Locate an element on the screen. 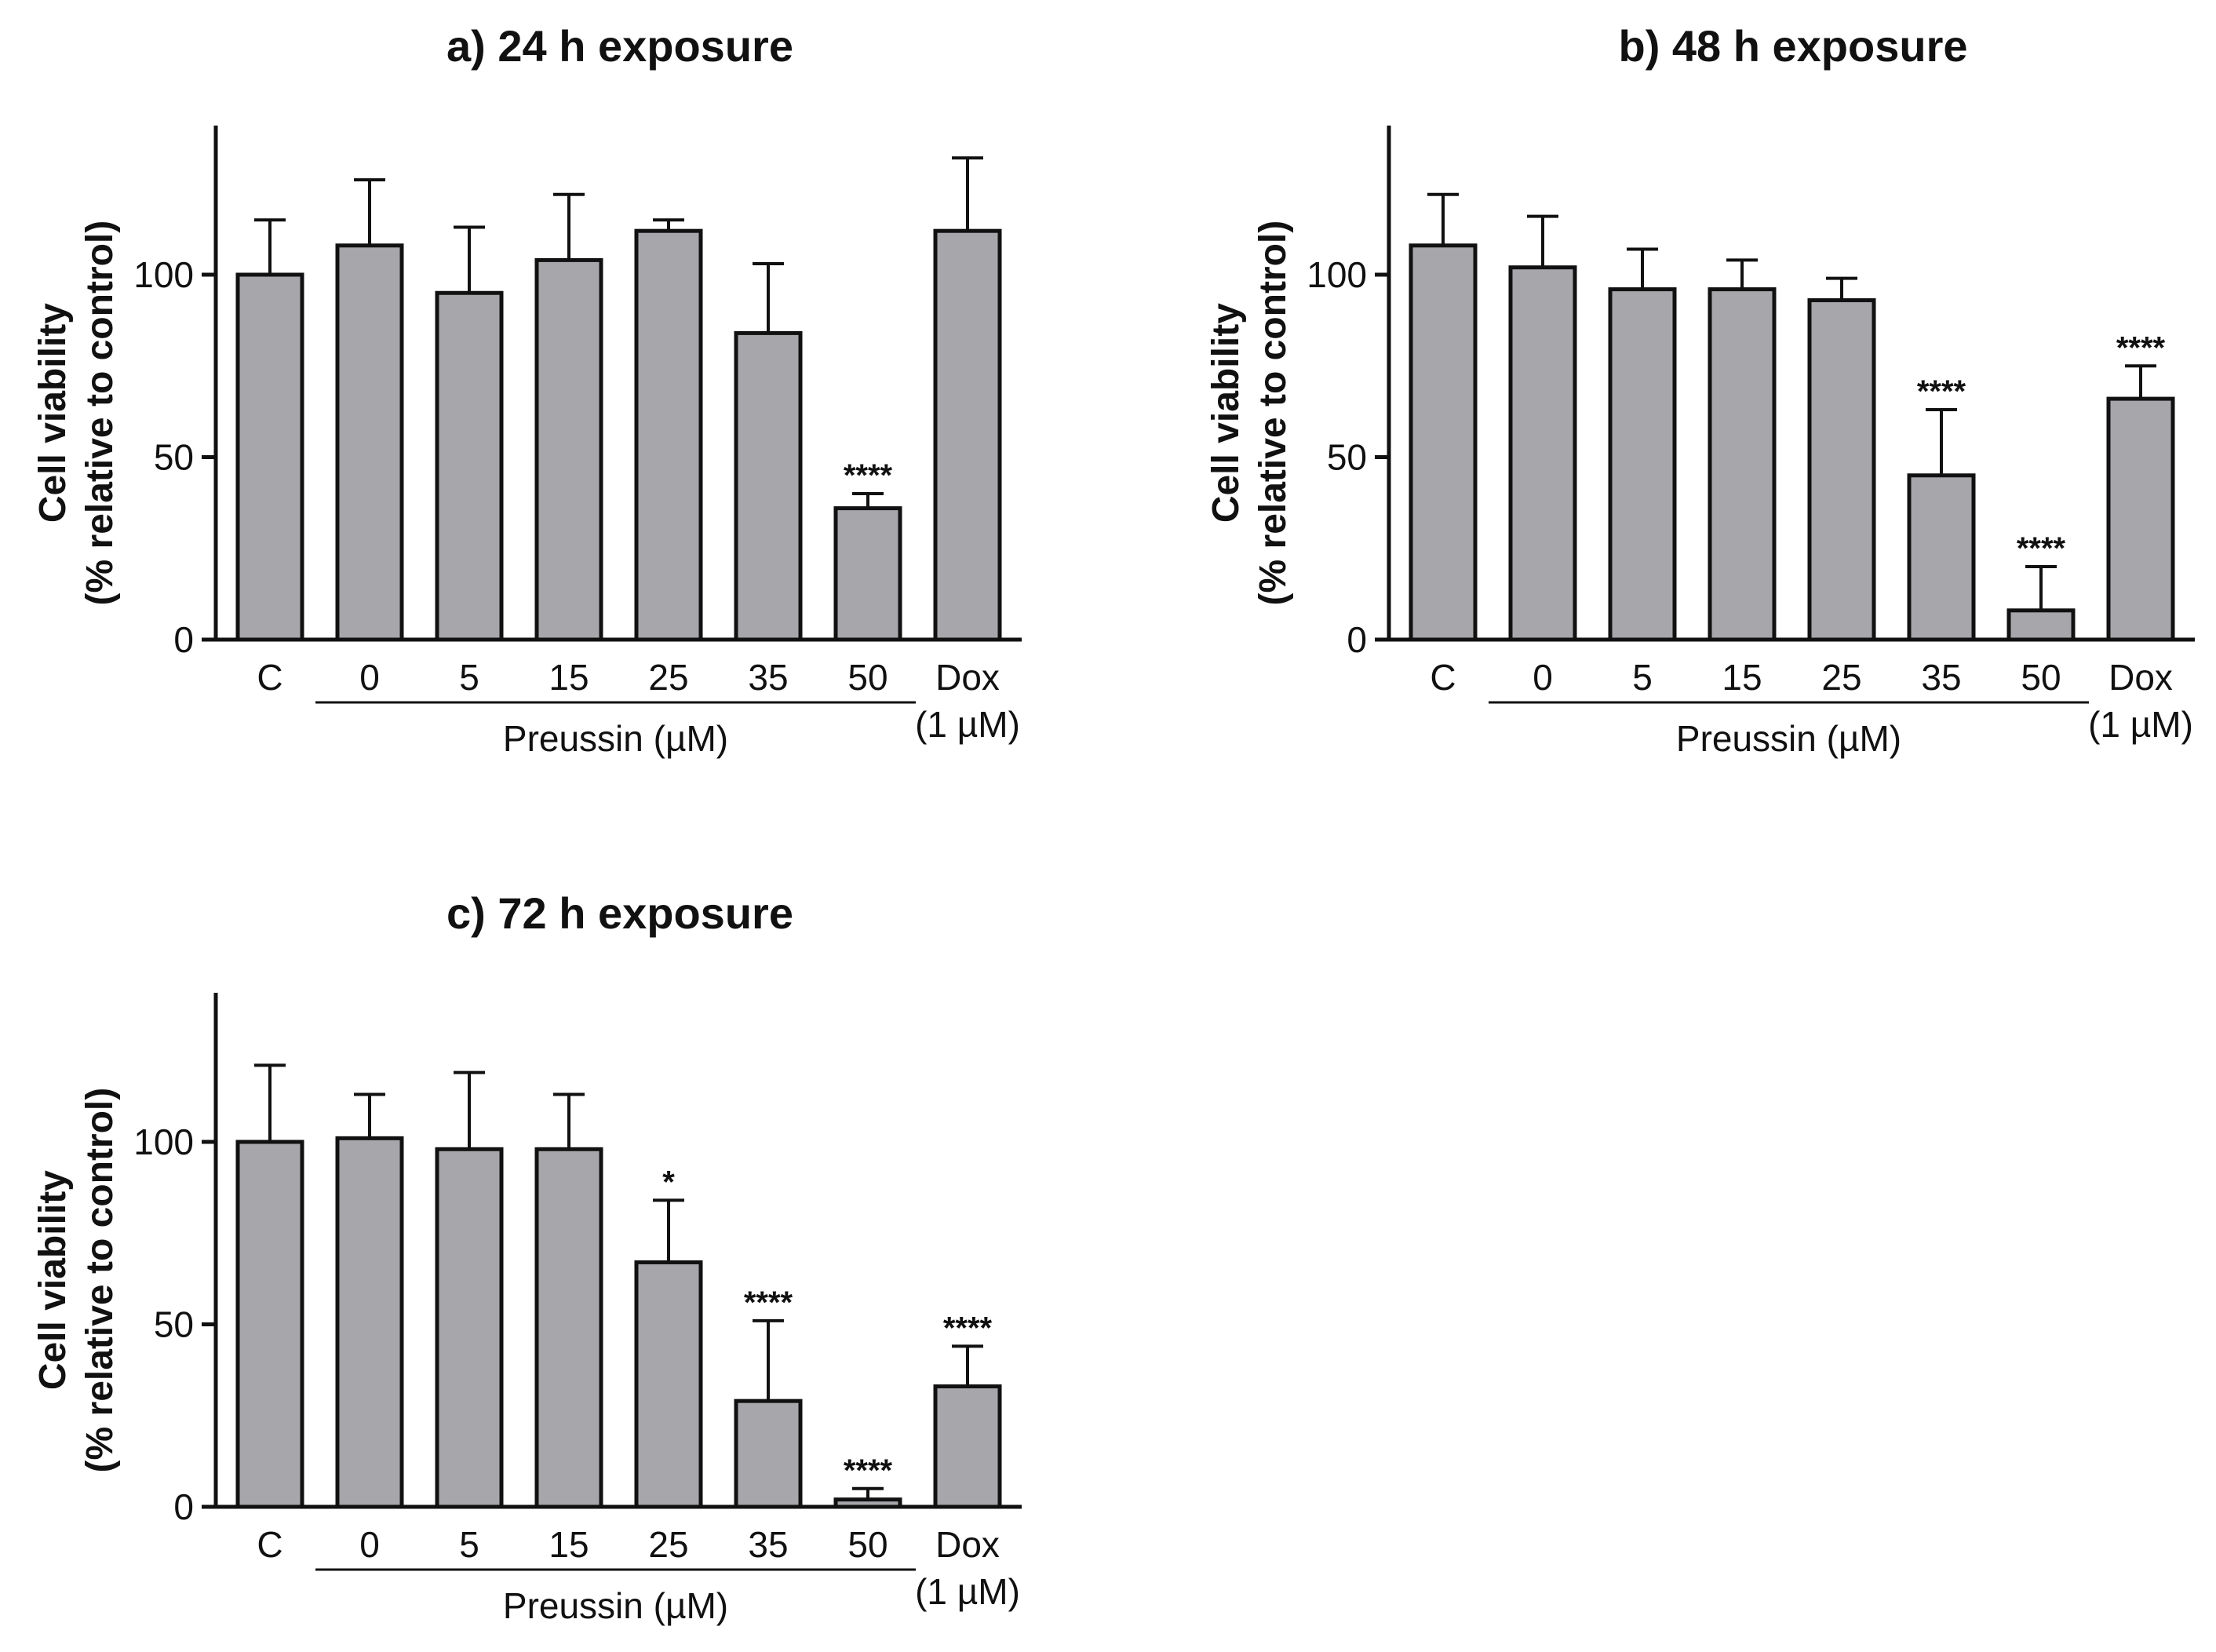 The height and width of the screenshot is (1652, 2216). chart-title: a) 24 h exposure is located at coordinates (619, 46).